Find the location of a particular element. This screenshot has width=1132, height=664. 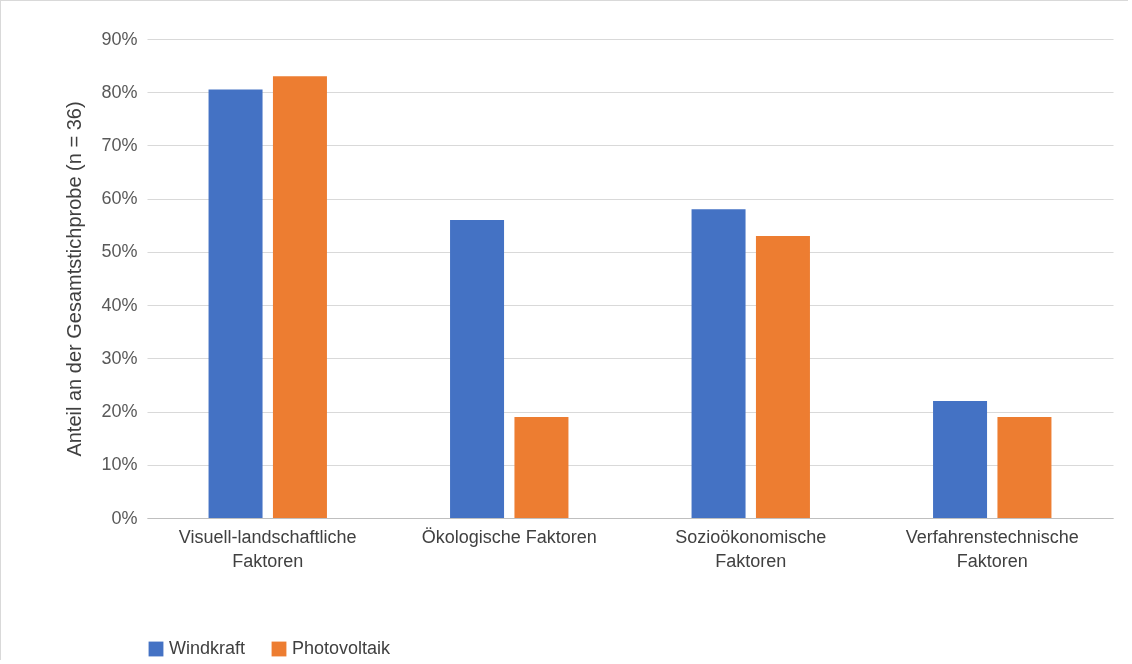

y-tick-label: 30% is located at coordinates (119, 357).